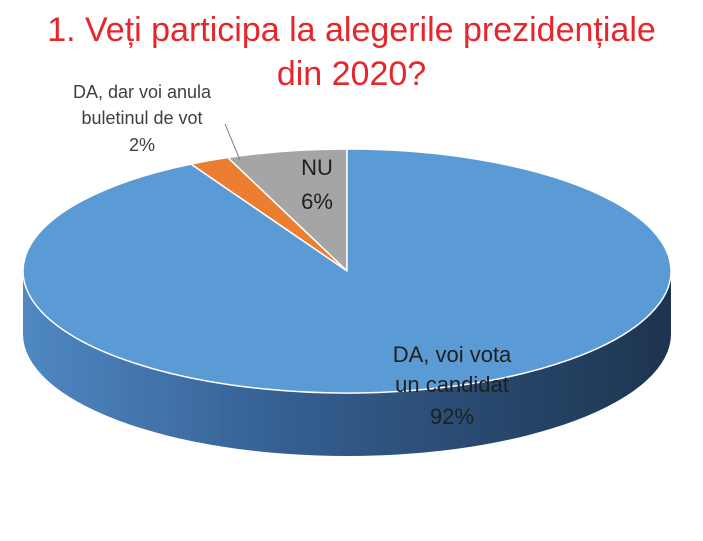 The height and width of the screenshot is (541, 703). I want to click on pie-slice-nu, so click(287, 210).